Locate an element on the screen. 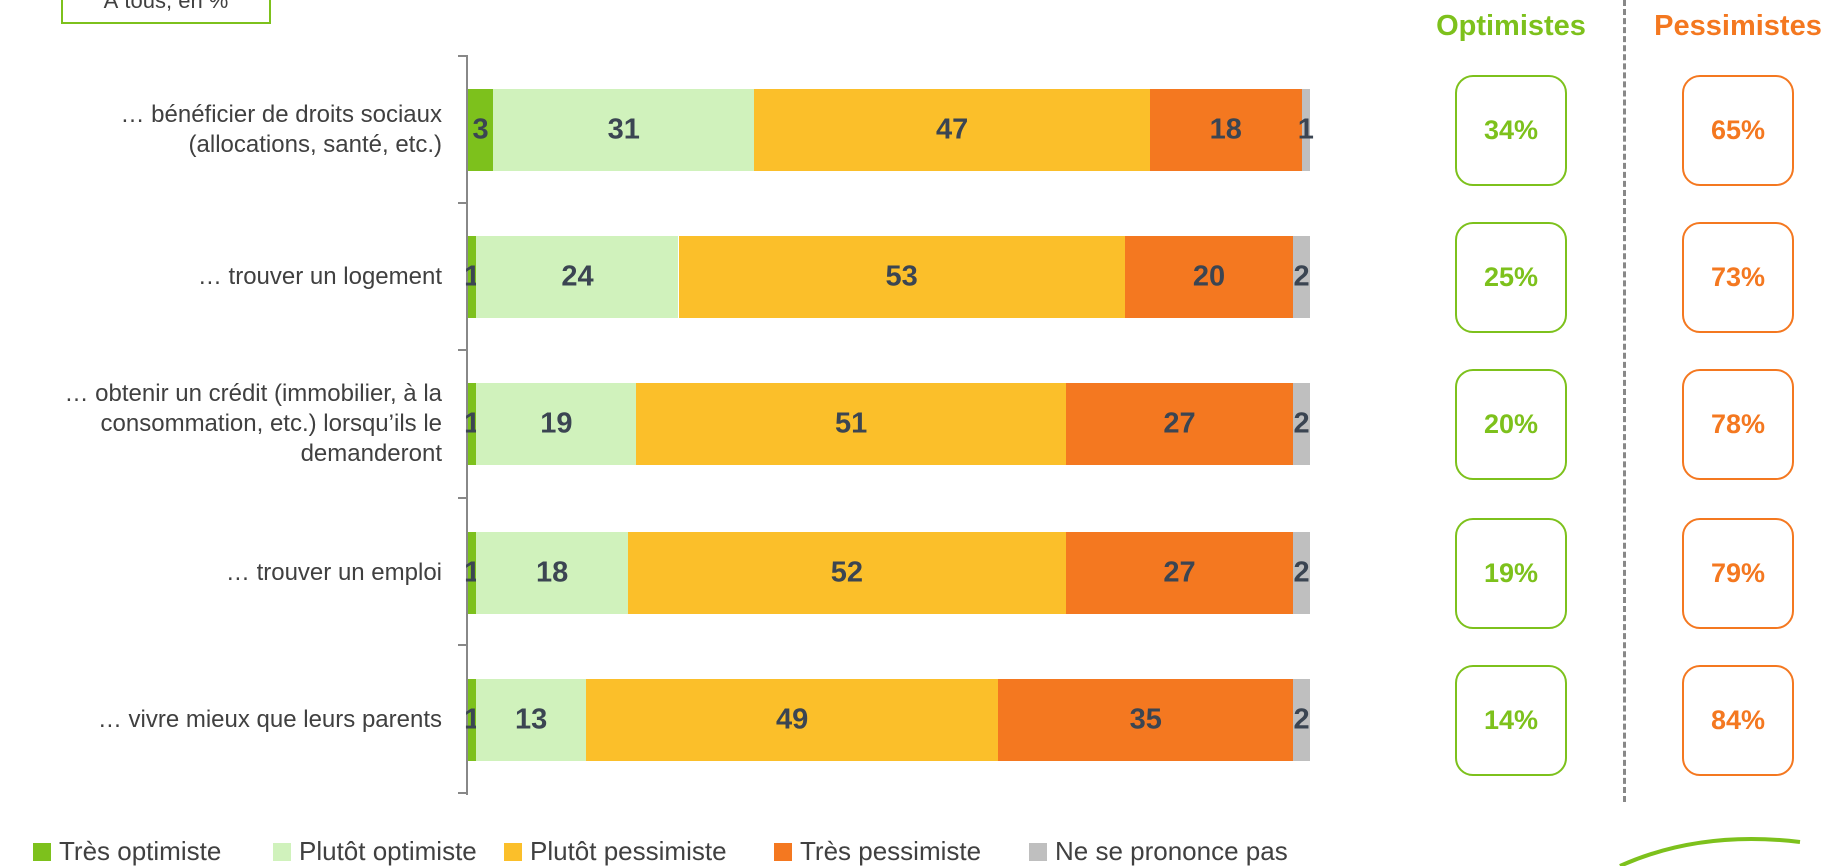 The image size is (1832, 866). summary-header: Optimistes is located at coordinates (1511, 26).